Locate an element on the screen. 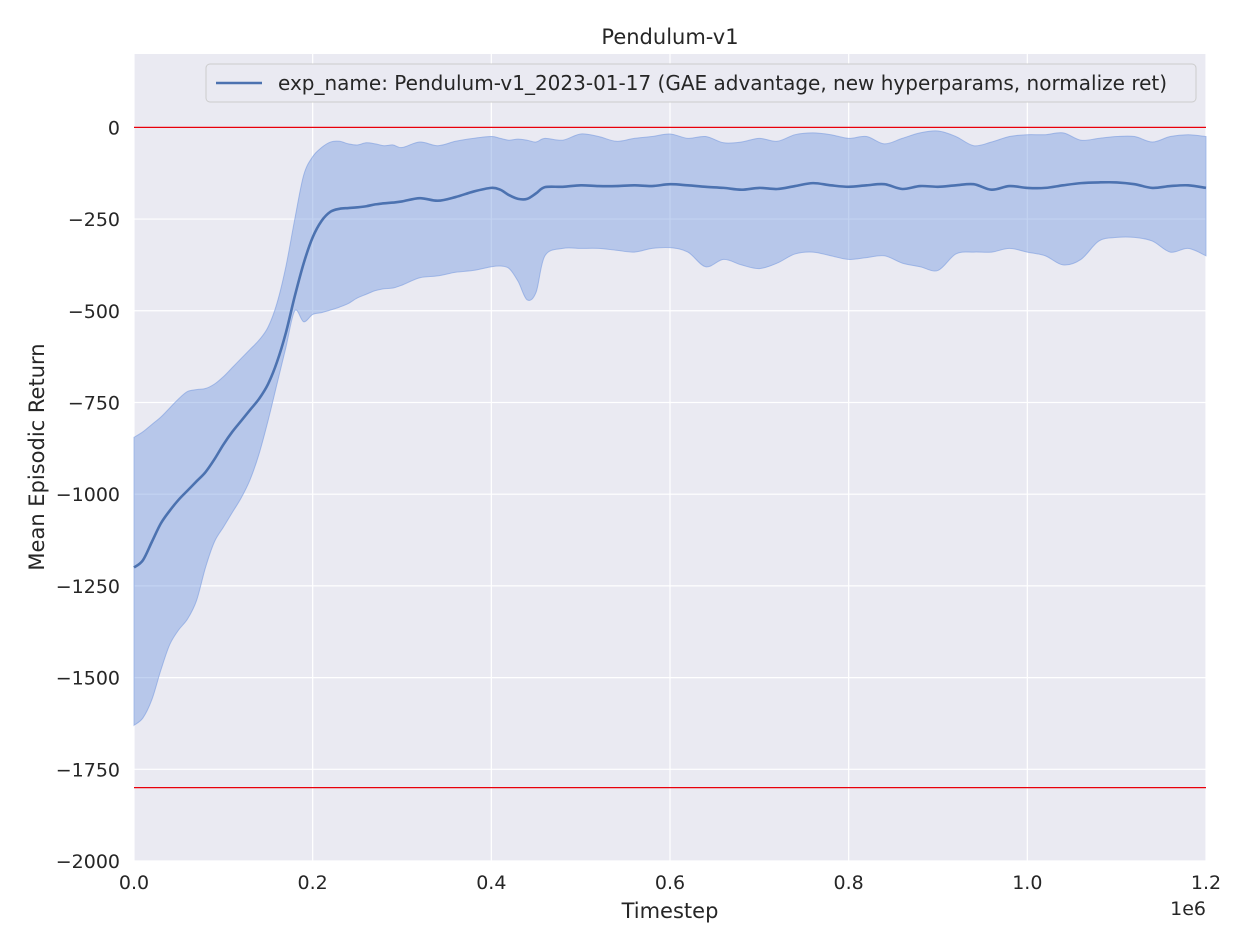 This screenshot has width=1250, height=950. x-axis-label: Timestep is located at coordinates (670, 911).